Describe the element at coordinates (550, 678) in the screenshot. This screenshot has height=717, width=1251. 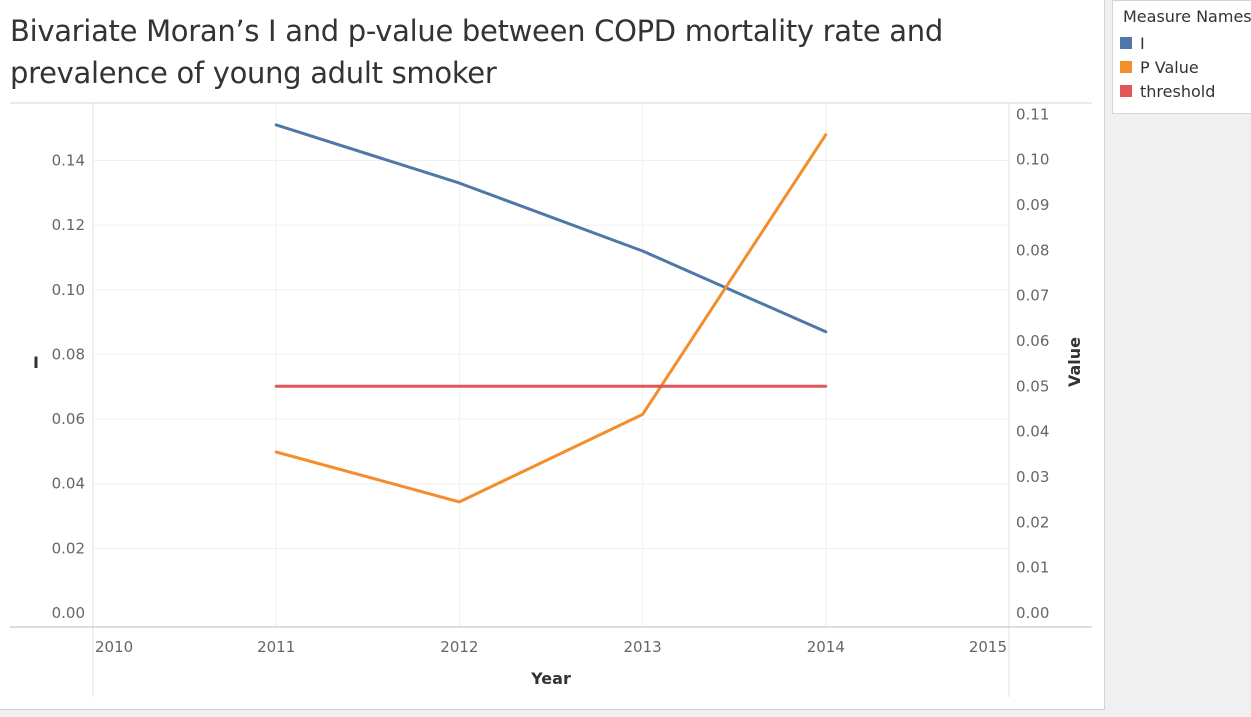
I see `x-axis-title: Year` at that location.